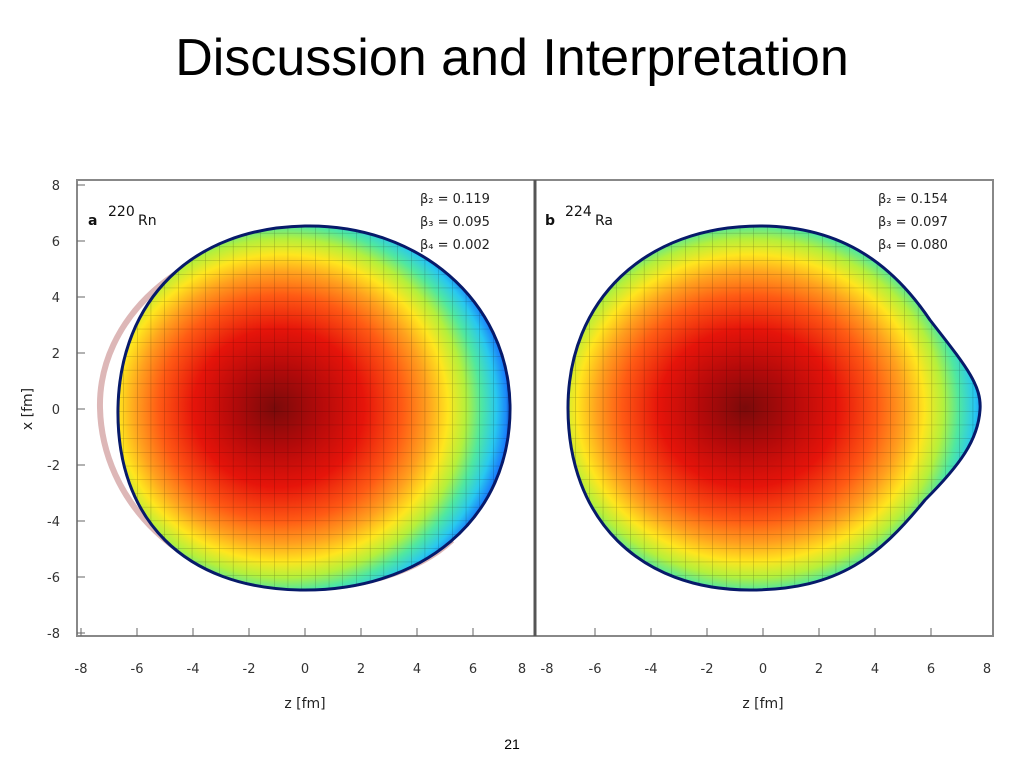 Image resolution: width=1024 pixels, height=768 pixels. I want to click on panel-a-param-beta3: β₃ = 0.095, so click(455, 222).